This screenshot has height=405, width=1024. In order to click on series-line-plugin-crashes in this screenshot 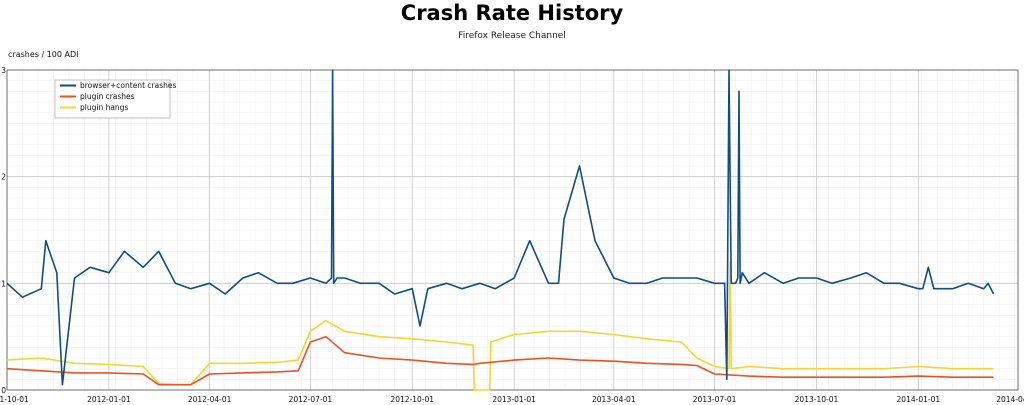, I will do `click(500, 360)`.